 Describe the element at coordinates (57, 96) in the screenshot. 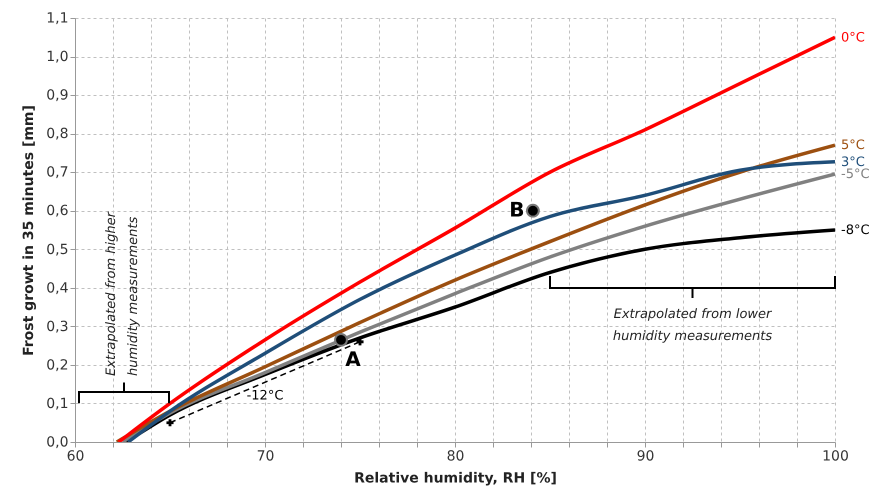

I see `y-tick-label: 0,9` at that location.